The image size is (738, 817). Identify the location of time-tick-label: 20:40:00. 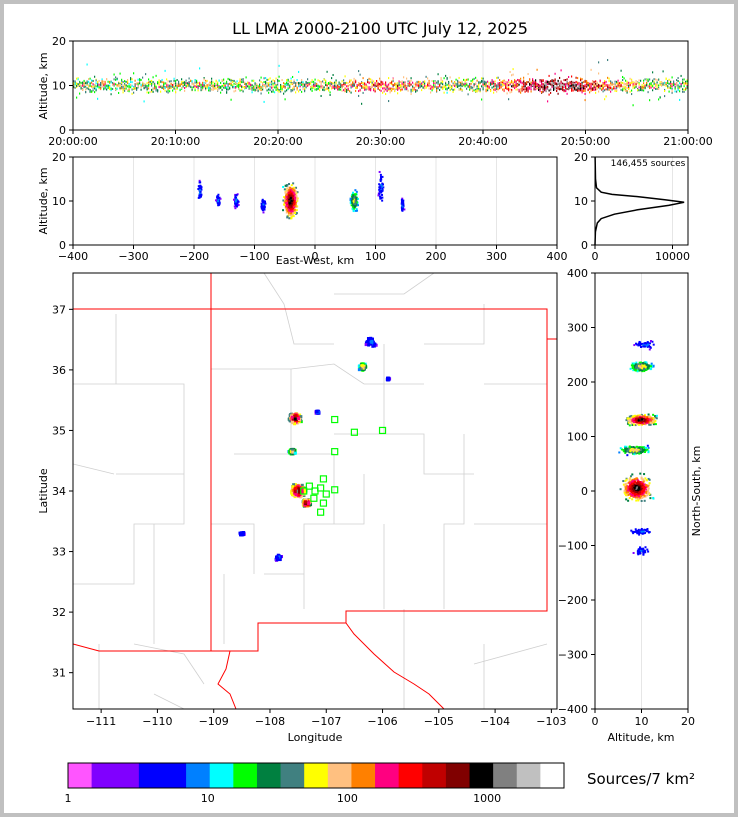
(482, 141).